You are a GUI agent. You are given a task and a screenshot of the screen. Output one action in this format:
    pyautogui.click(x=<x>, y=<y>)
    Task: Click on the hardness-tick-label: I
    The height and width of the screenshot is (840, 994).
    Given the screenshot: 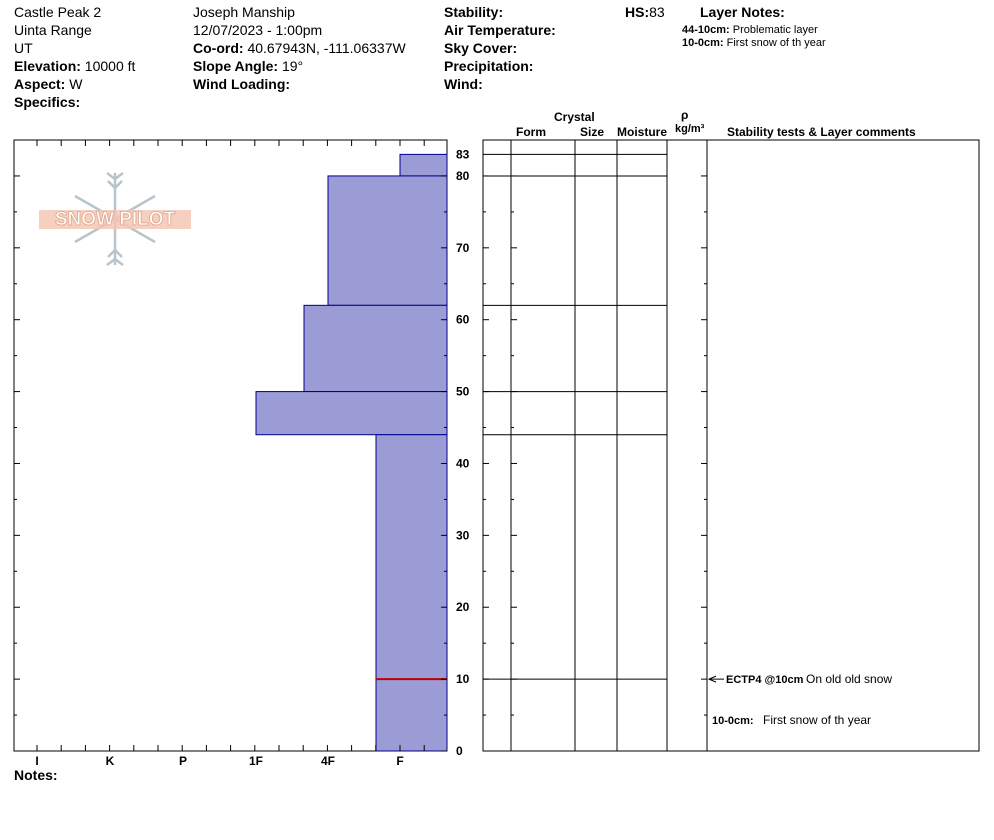 What is the action you would take?
    pyautogui.click(x=36, y=761)
    